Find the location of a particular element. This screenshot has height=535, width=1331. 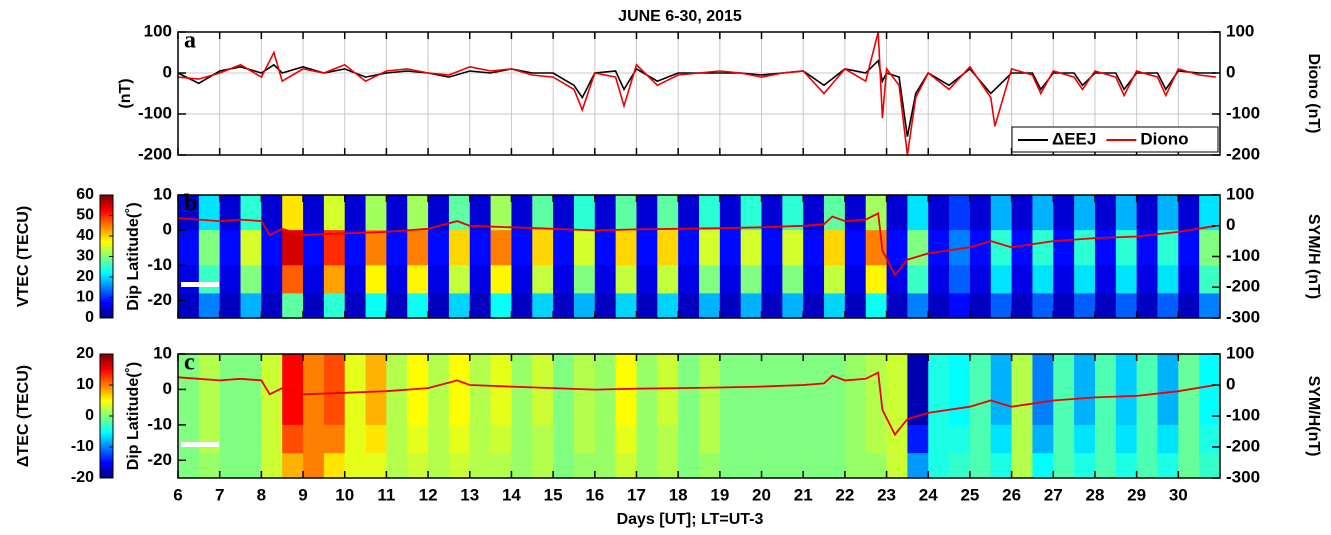

x-tick-label: 26 is located at coordinates (1011, 494).